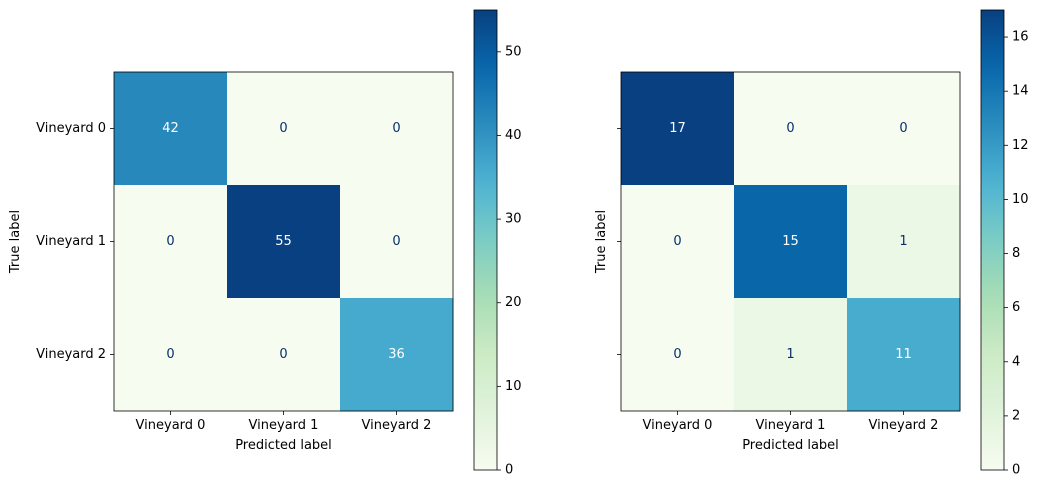  I want to click on cell-value: 36, so click(396, 354).